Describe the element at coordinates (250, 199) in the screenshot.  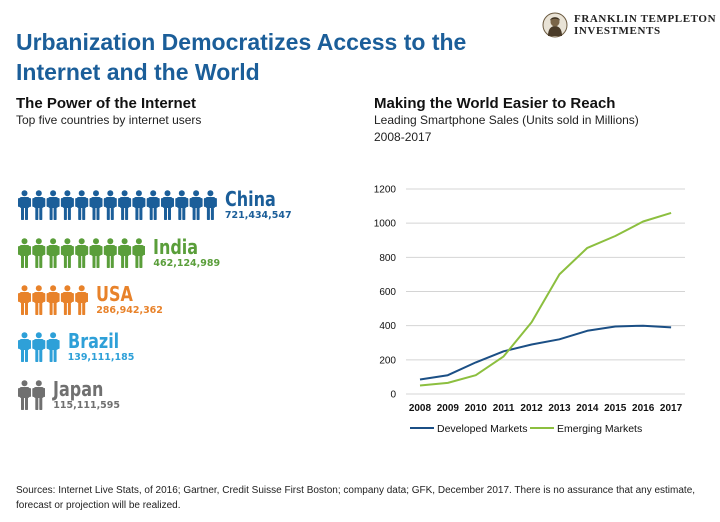
I see `country-name: China` at that location.